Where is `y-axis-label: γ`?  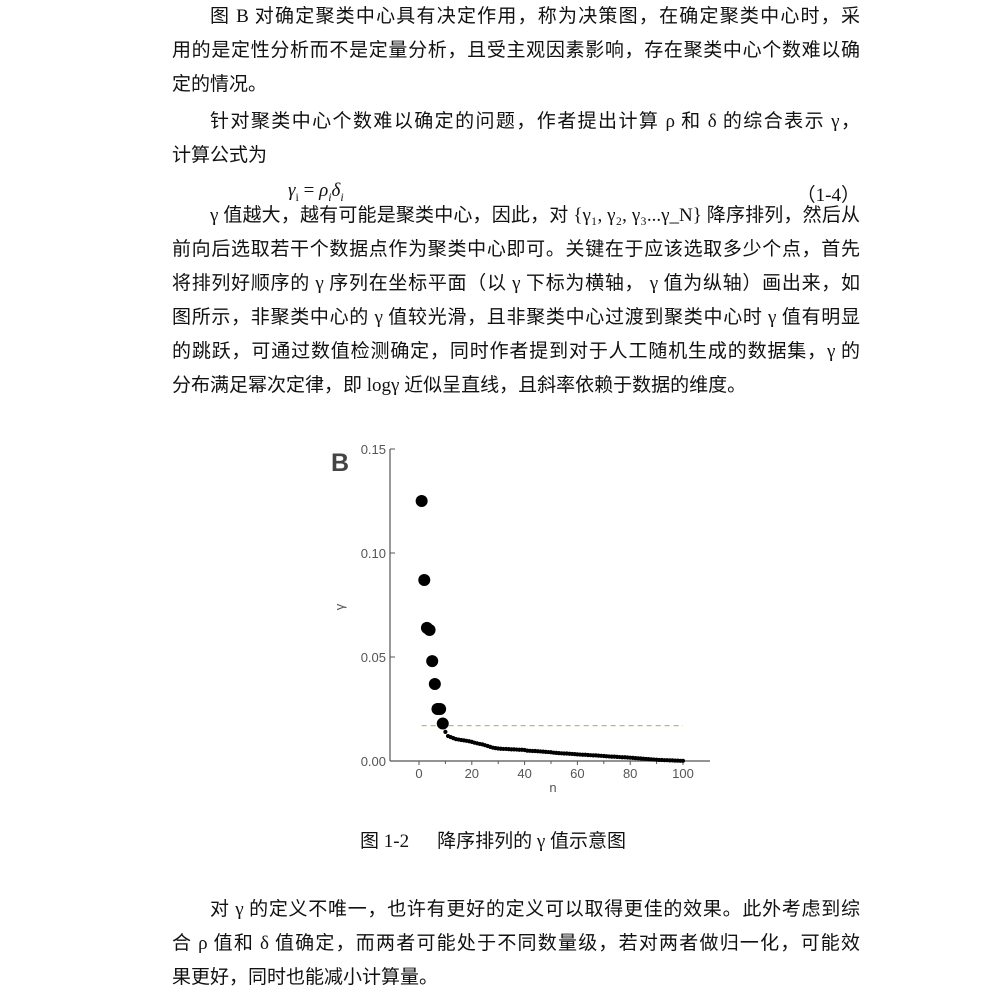 y-axis-label: γ is located at coordinates (339, 606).